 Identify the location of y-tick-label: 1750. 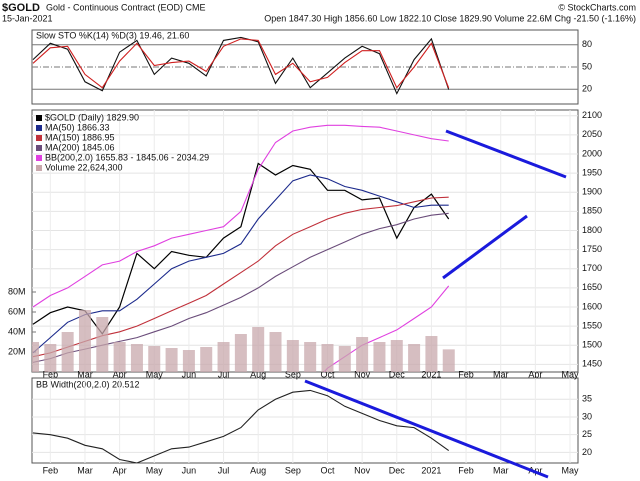
(592, 249).